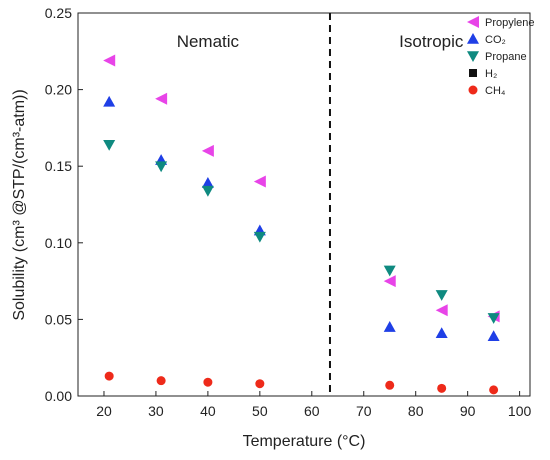 This screenshot has width=550, height=460. What do you see at coordinates (473, 56) in the screenshot?
I see `legend-marker-propane` at bounding box center [473, 56].